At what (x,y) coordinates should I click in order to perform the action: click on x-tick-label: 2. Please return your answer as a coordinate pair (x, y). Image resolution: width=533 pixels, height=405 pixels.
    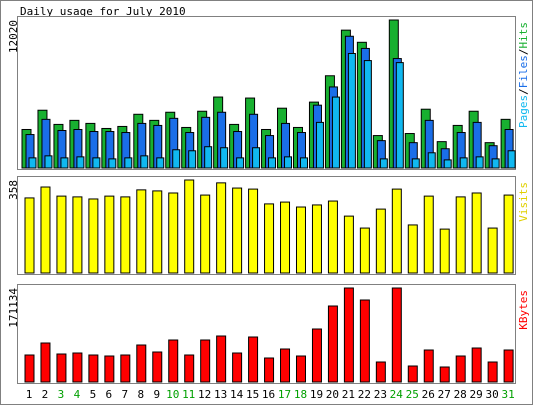
    Looking at the image, I should click on (45, 394).